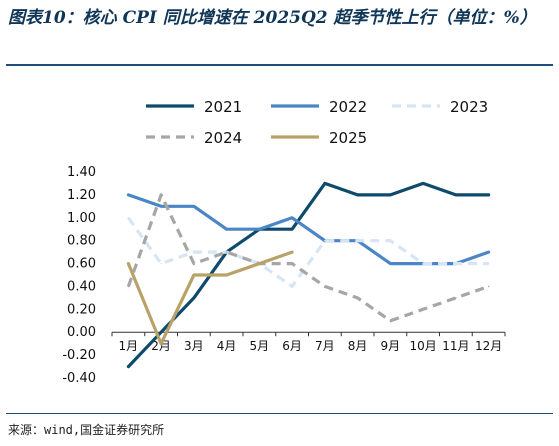  What do you see at coordinates (260, 346) in the screenshot?
I see `x-tick-label: 5月` at bounding box center [260, 346].